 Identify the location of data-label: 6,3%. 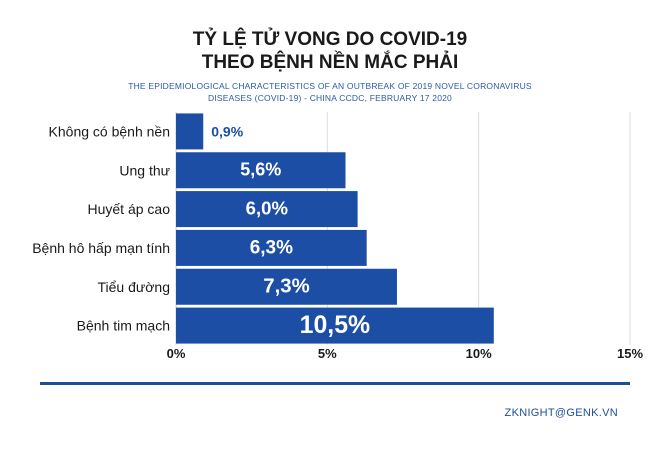
(271, 247).